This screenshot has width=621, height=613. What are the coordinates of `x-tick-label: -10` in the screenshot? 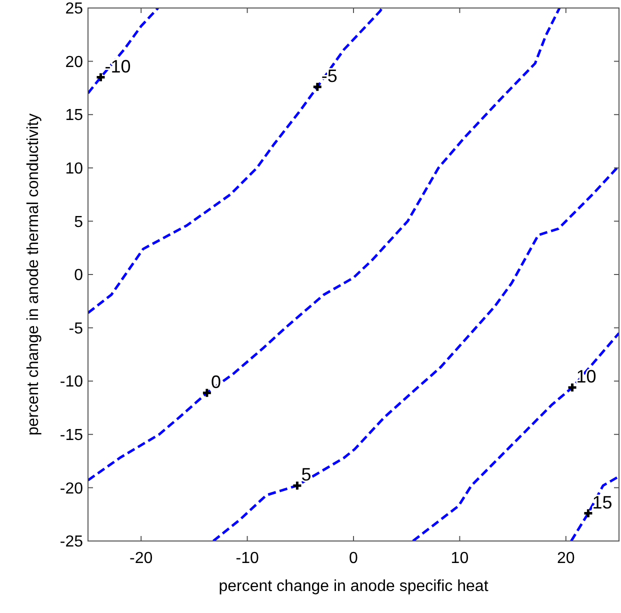 It's located at (247, 558).